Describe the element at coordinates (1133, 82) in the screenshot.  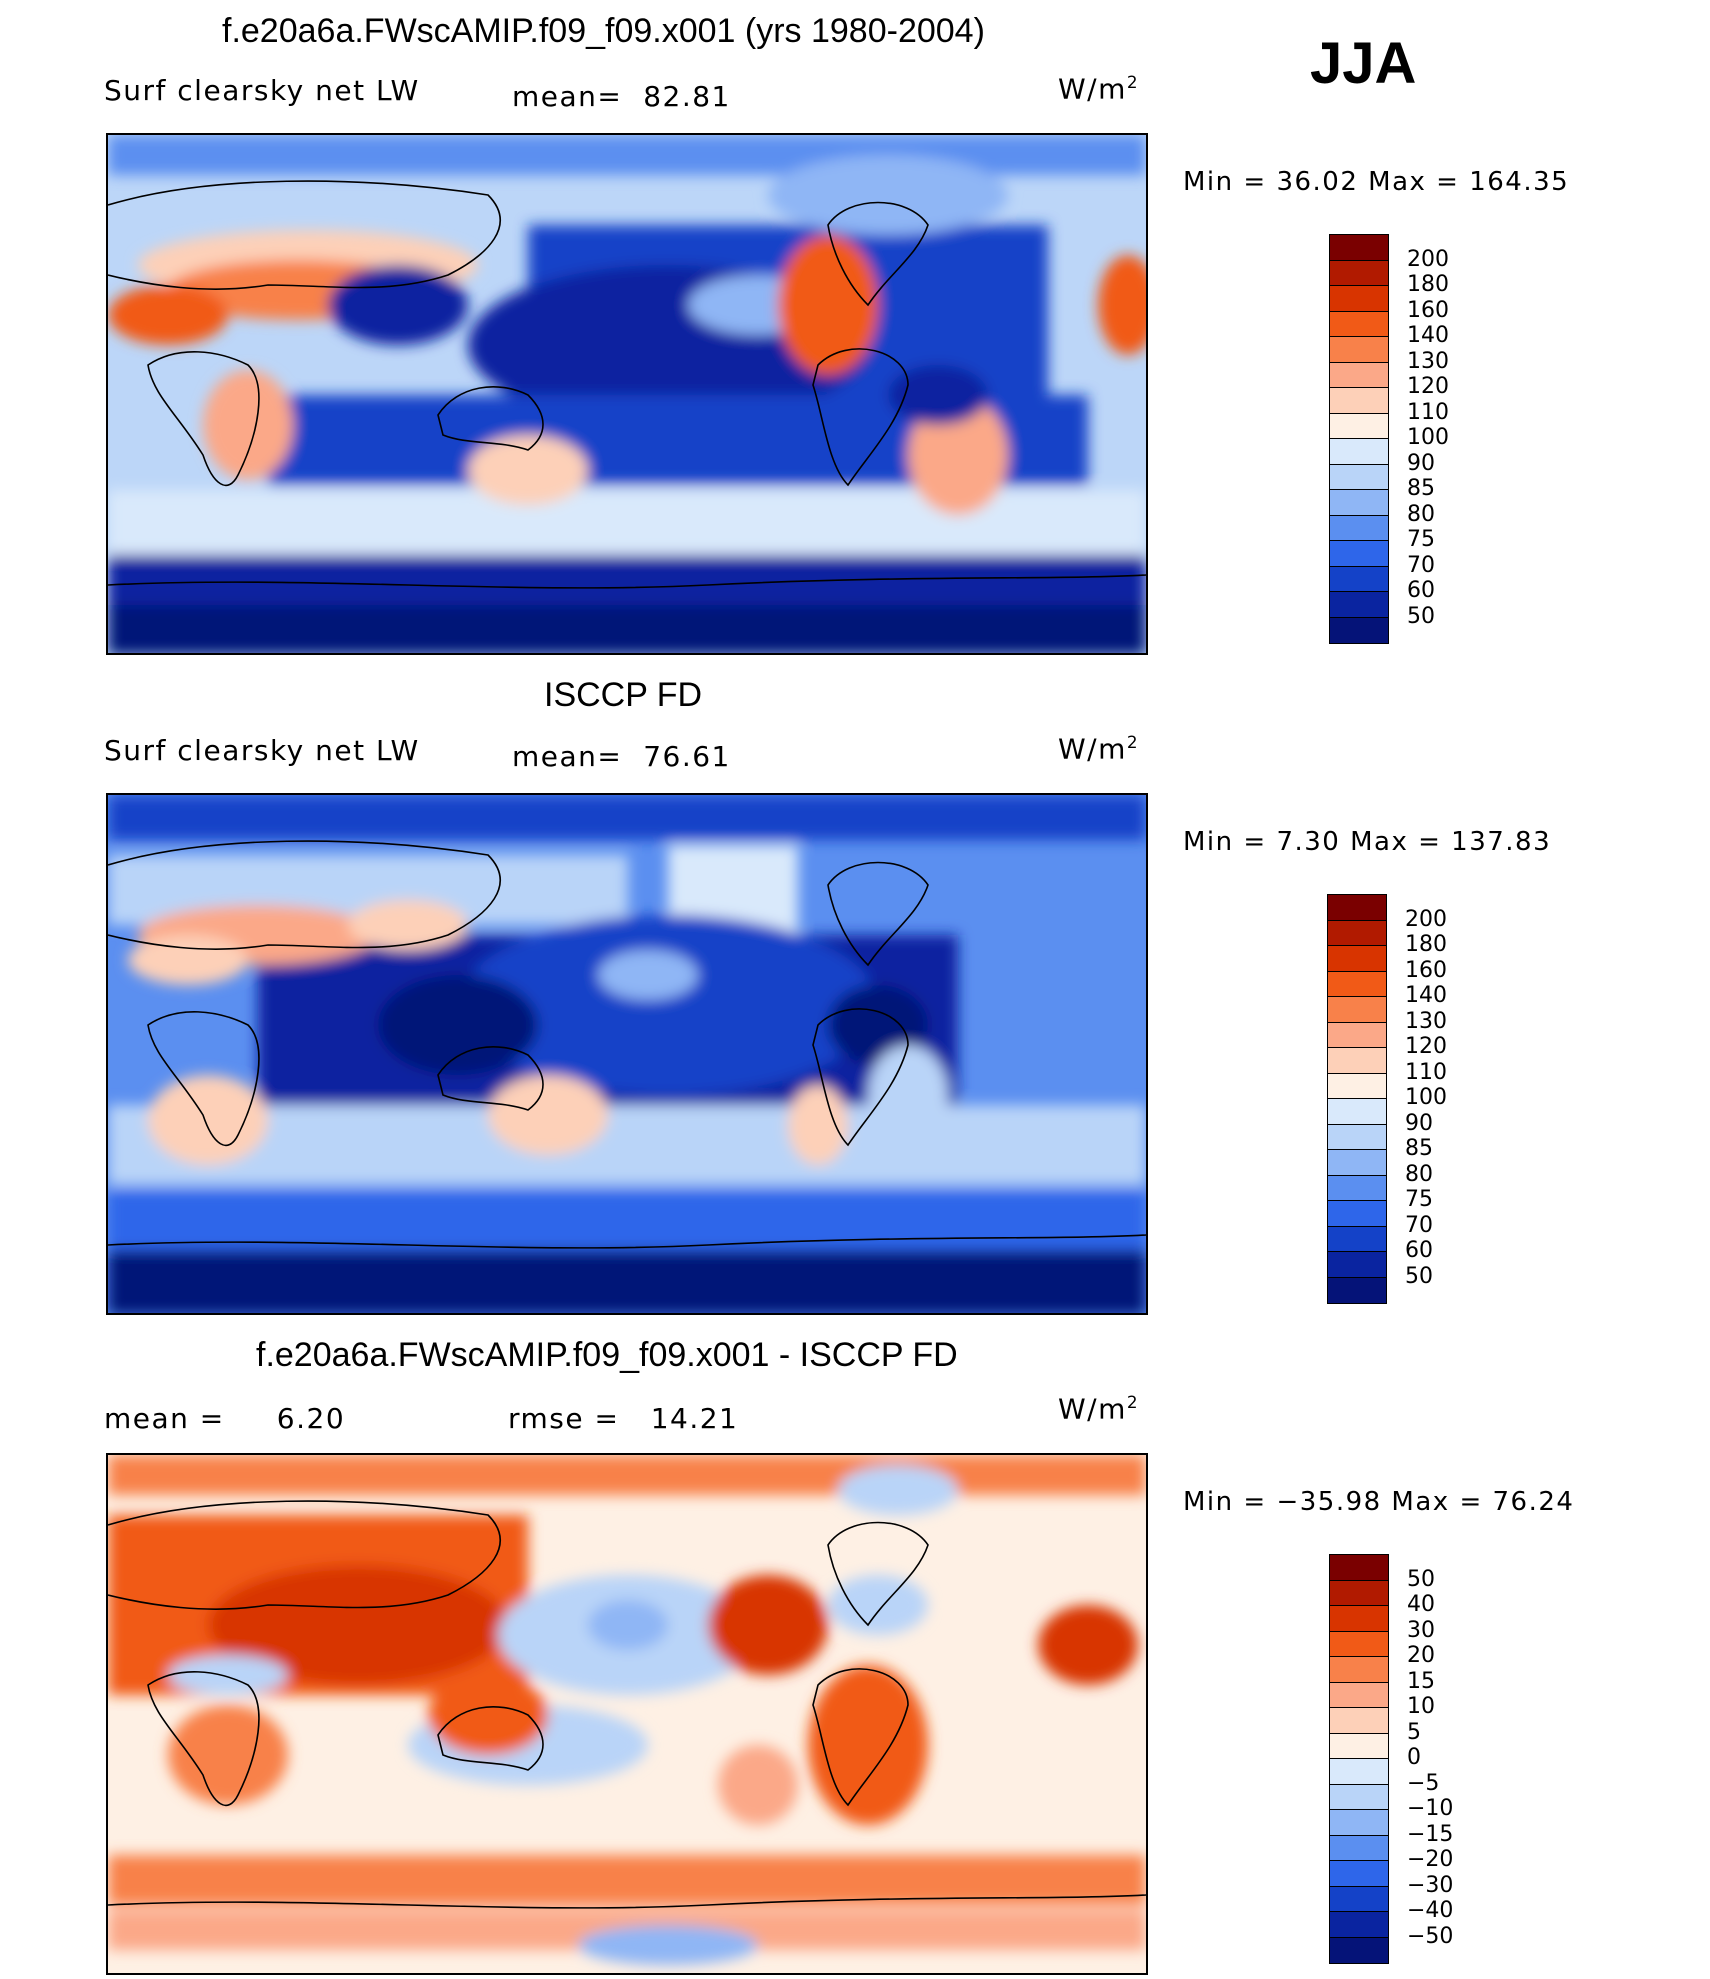
I see `panel1-units-exp: 2` at that location.